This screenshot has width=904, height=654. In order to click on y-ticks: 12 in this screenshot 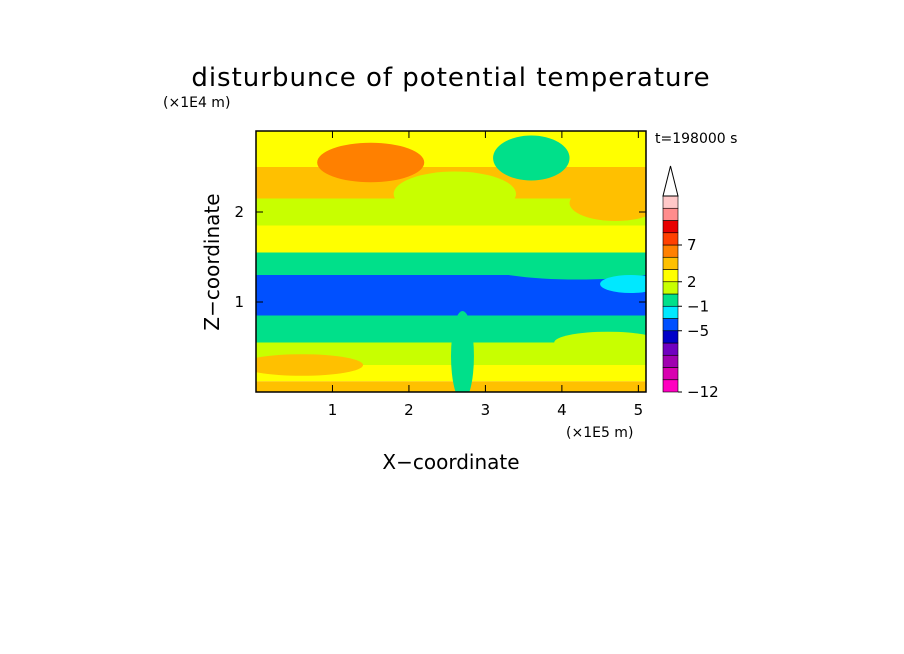, I will do `click(440, 257)`.